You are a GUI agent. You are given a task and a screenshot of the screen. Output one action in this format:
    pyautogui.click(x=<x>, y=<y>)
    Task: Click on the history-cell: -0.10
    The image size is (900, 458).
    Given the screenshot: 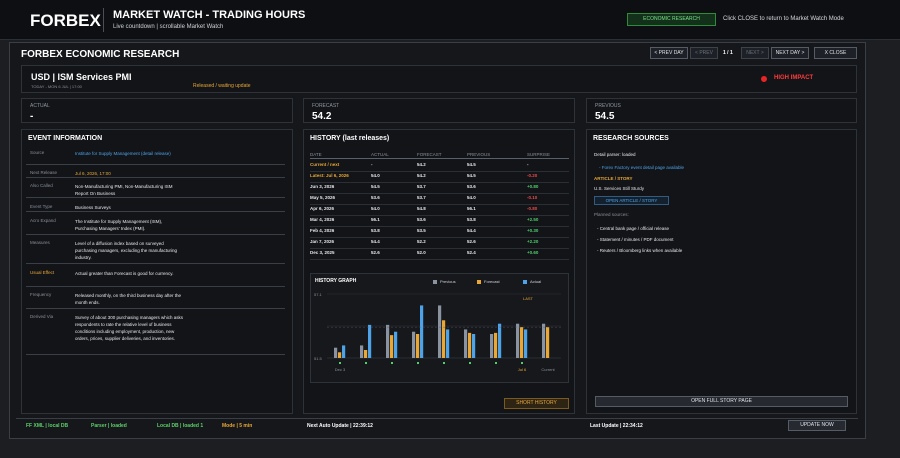 What is the action you would take?
    pyautogui.click(x=532, y=197)
    